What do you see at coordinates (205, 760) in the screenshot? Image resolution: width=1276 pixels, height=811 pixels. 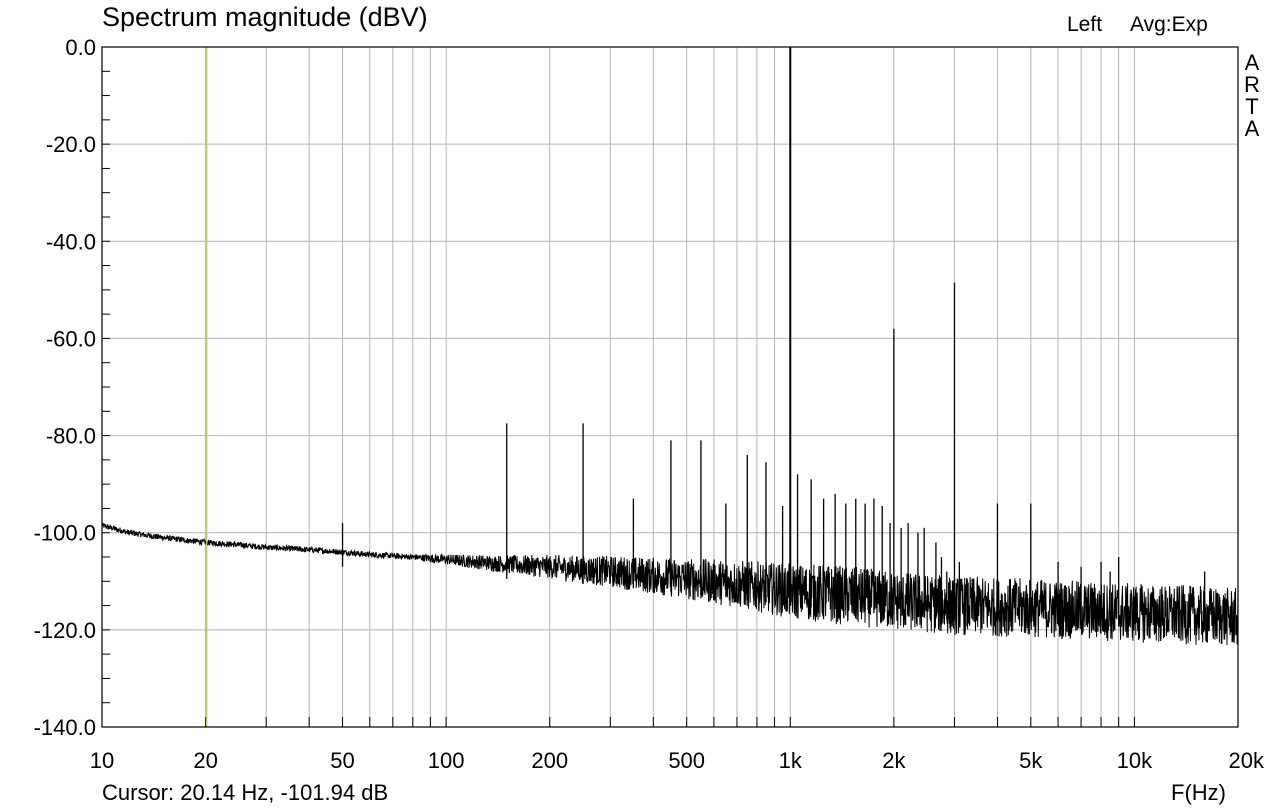 I see `x-tick-label: 20` at bounding box center [205, 760].